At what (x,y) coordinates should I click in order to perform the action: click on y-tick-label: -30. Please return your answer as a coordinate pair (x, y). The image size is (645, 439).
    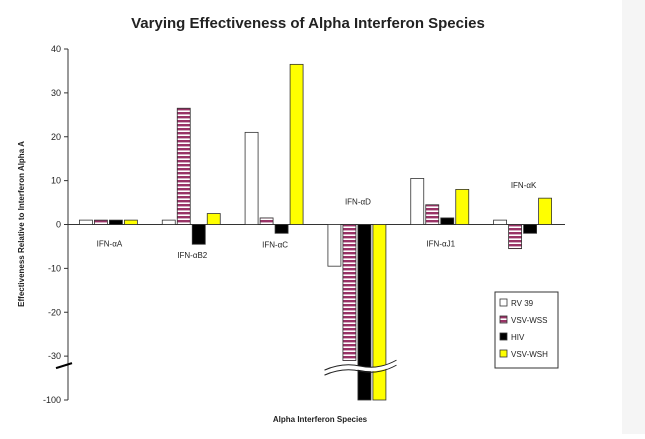
    Looking at the image, I should click on (54, 356).